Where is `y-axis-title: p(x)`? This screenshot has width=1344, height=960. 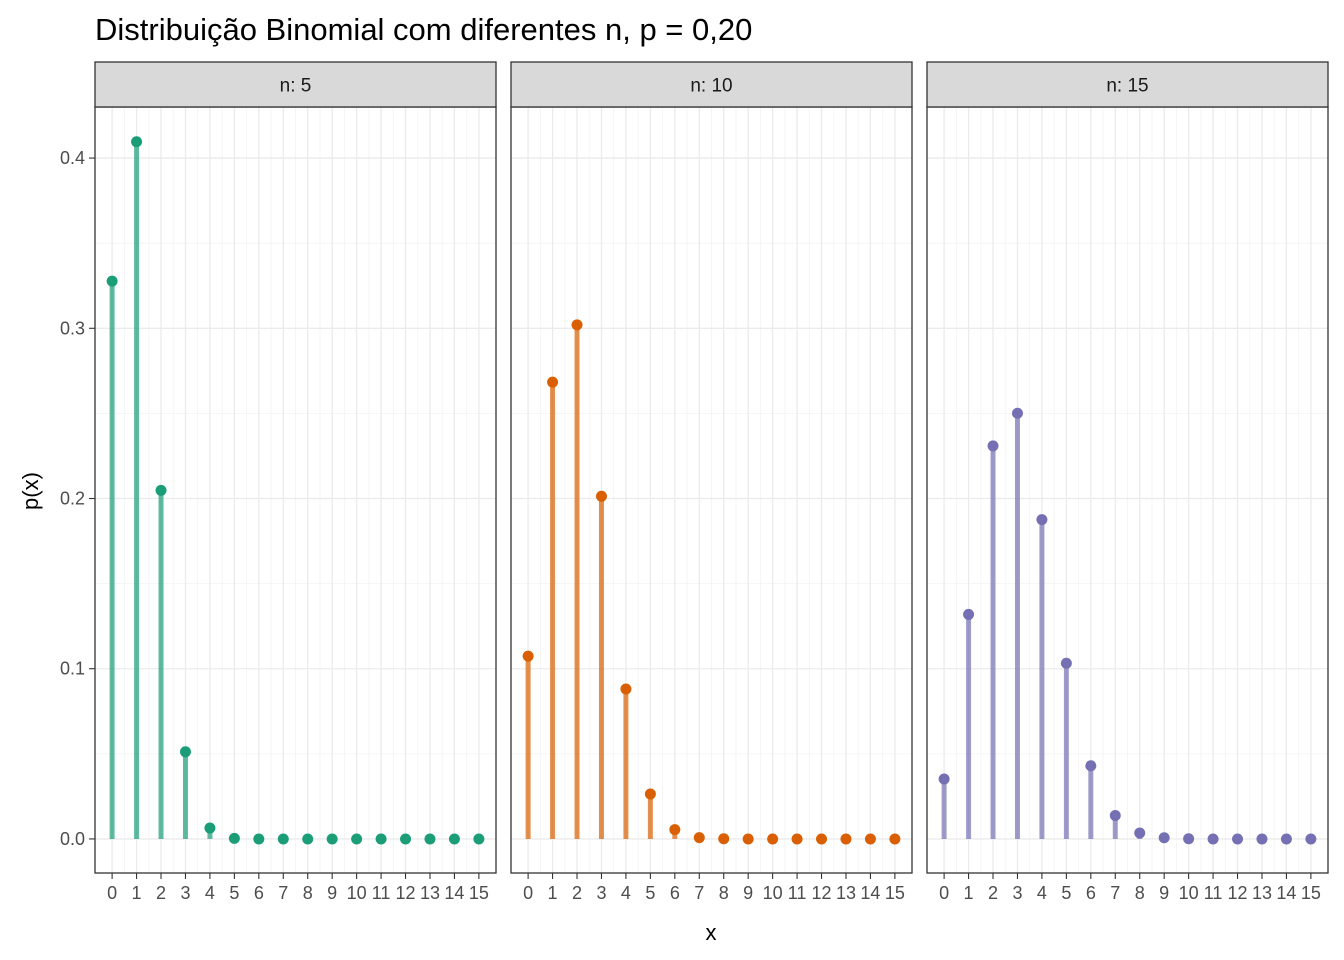 y-axis-title: p(x) is located at coordinates (30, 491).